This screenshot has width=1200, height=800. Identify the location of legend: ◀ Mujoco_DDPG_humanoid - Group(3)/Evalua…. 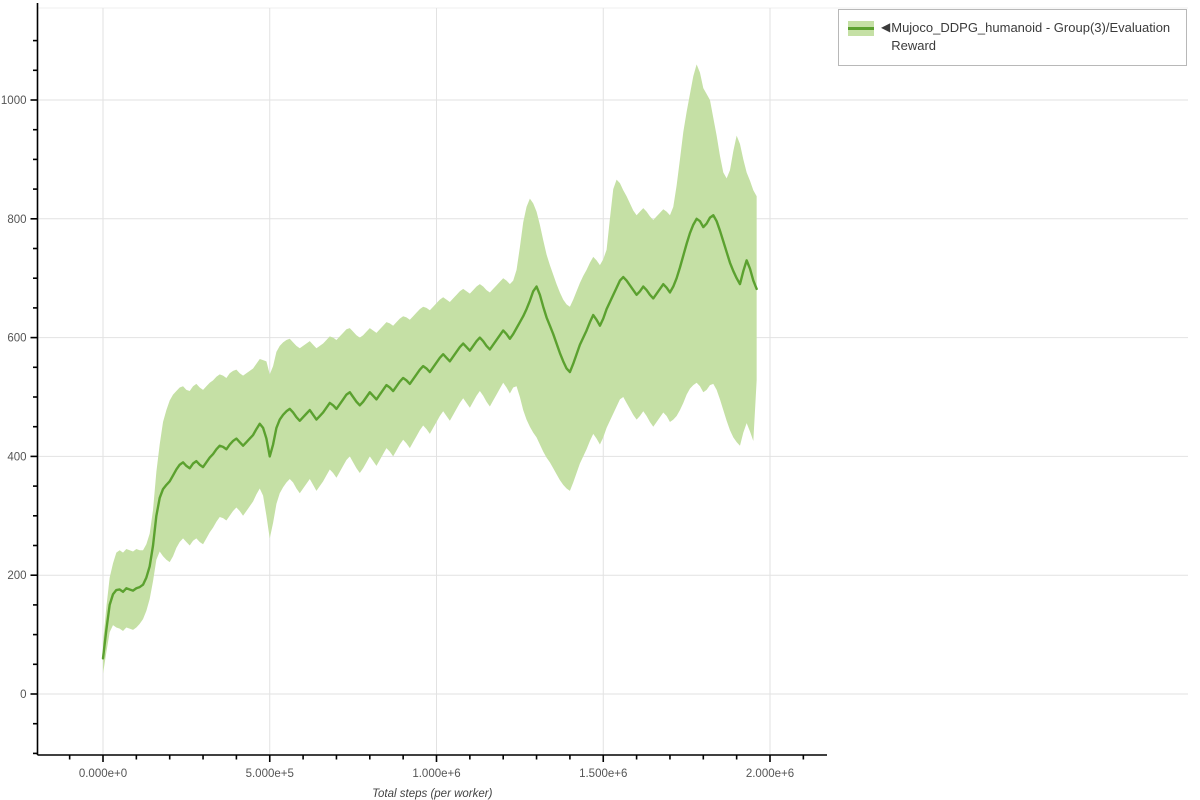
(1012, 37).